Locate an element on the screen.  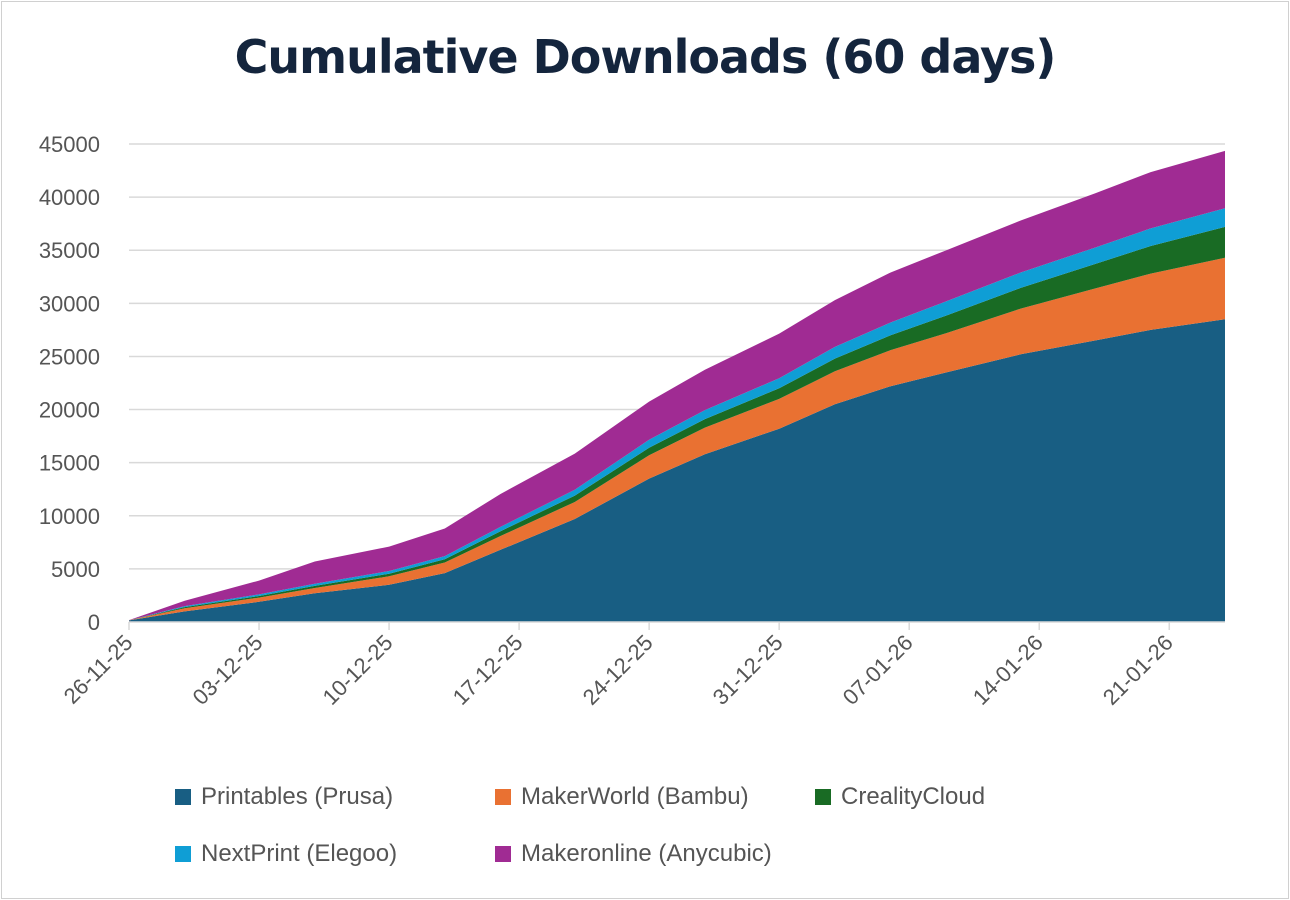
y-tick-label: 40000 is located at coordinates (69, 197).